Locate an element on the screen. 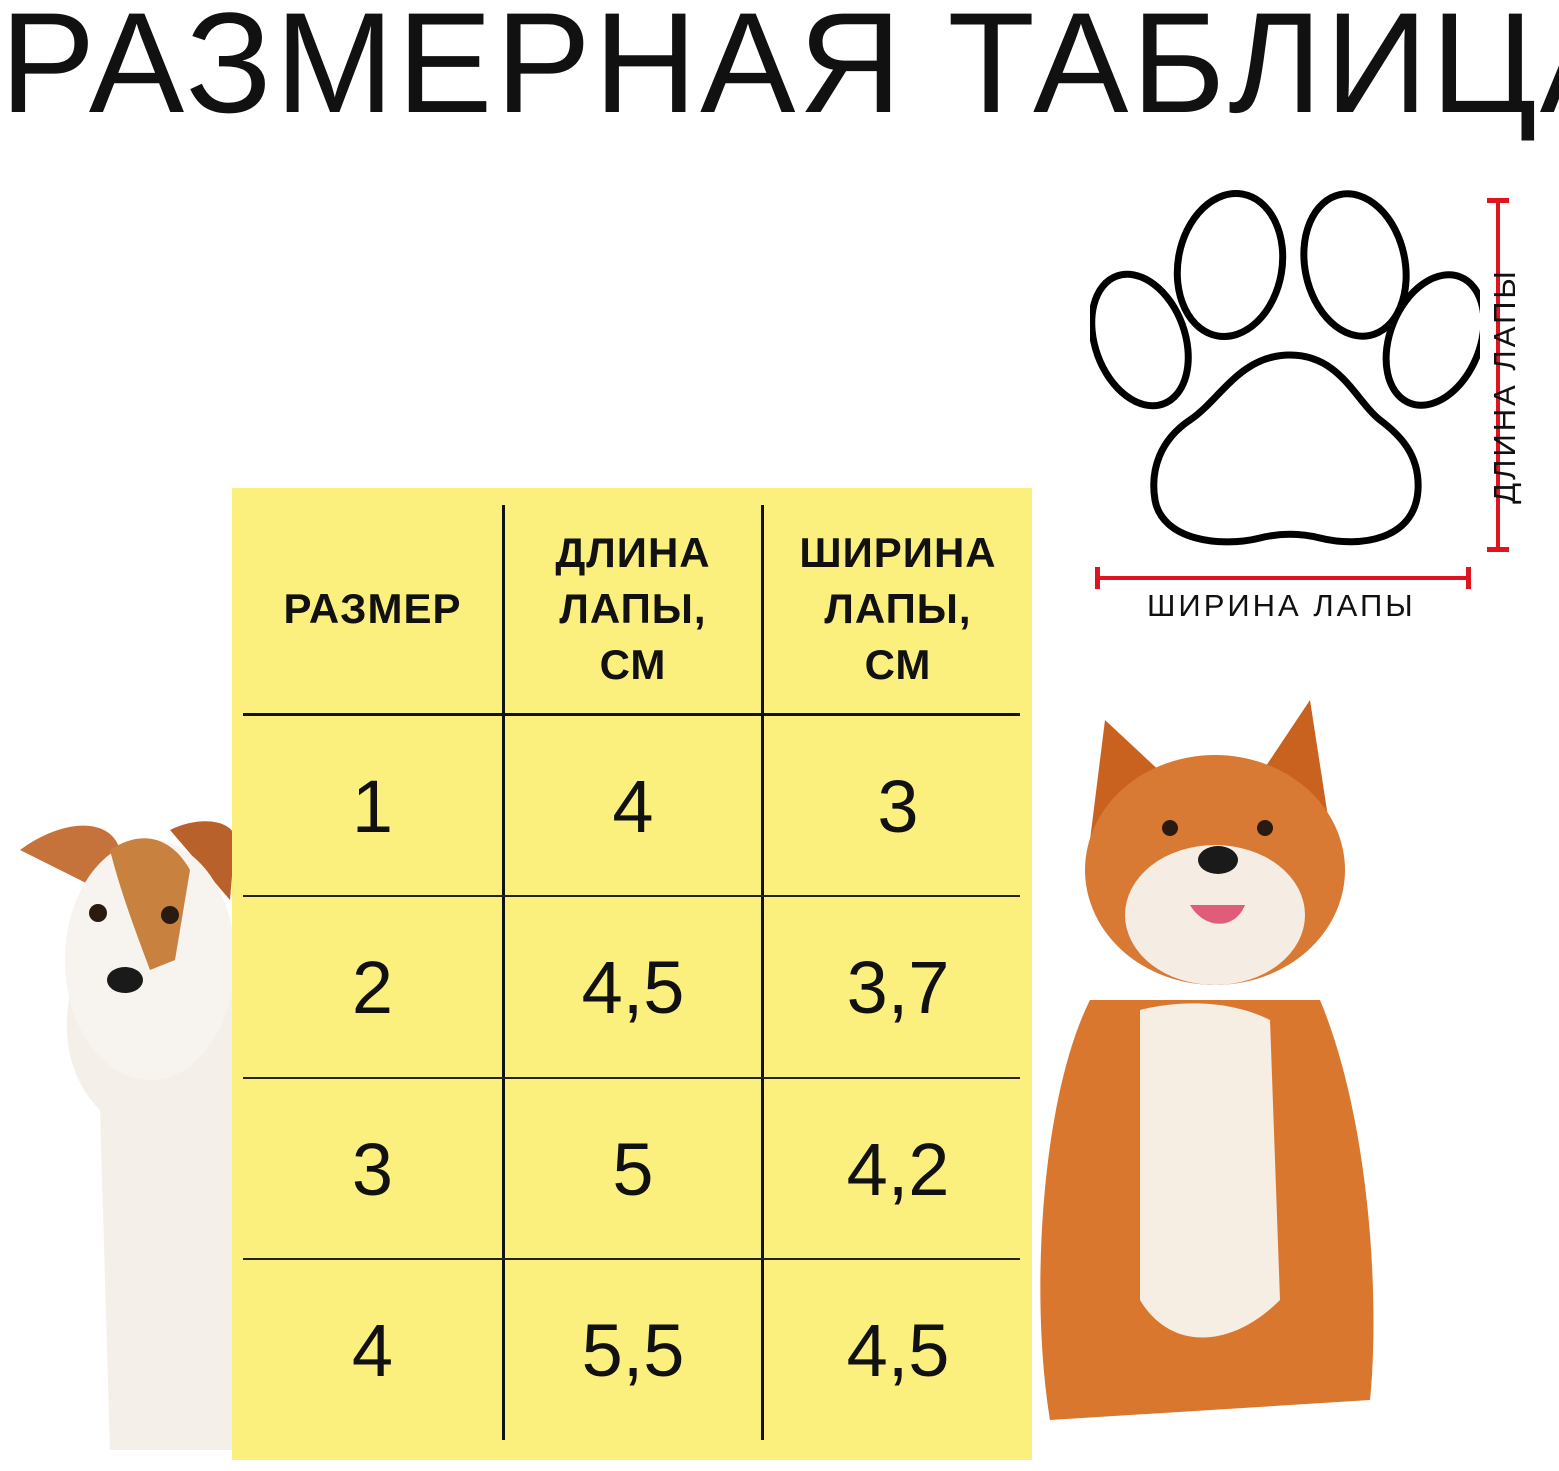 This screenshot has width=1559, height=1471. header-divider is located at coordinates (631, 714).